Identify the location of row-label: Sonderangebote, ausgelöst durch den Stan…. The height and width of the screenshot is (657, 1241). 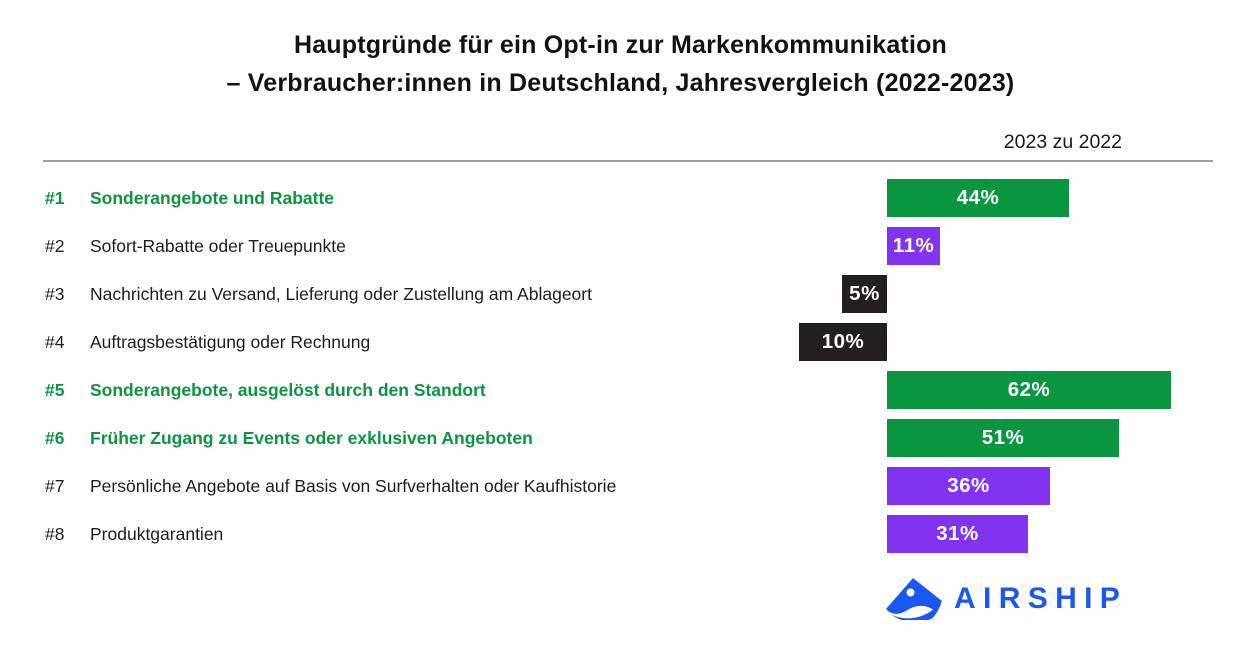
(288, 390).